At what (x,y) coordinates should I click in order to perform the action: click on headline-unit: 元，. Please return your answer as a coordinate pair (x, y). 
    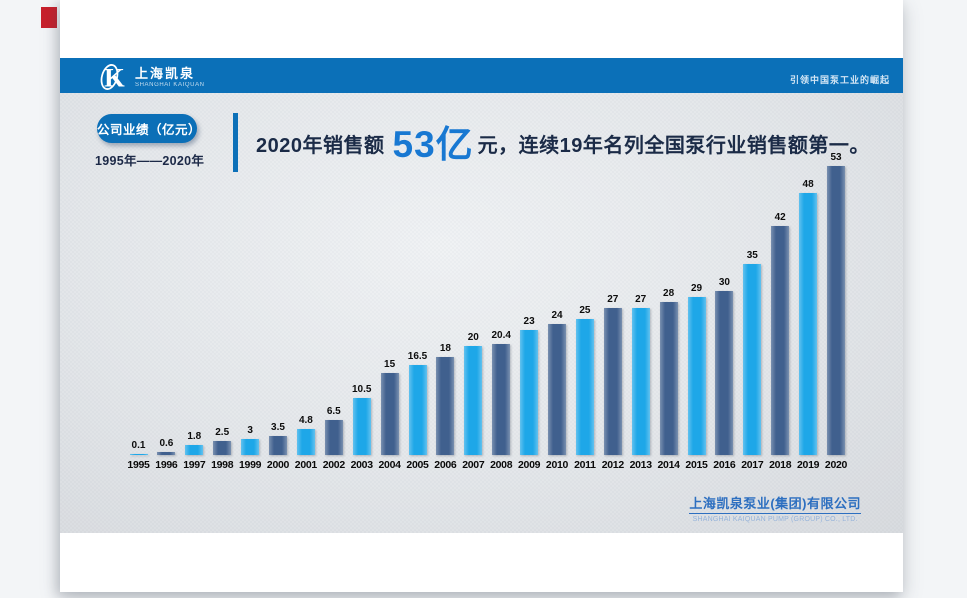
    Looking at the image, I should click on (498, 145).